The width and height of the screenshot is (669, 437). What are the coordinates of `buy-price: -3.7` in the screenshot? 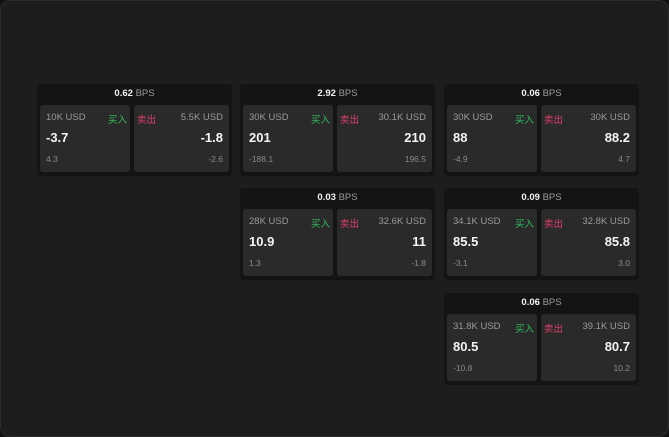 It's located at (57, 137).